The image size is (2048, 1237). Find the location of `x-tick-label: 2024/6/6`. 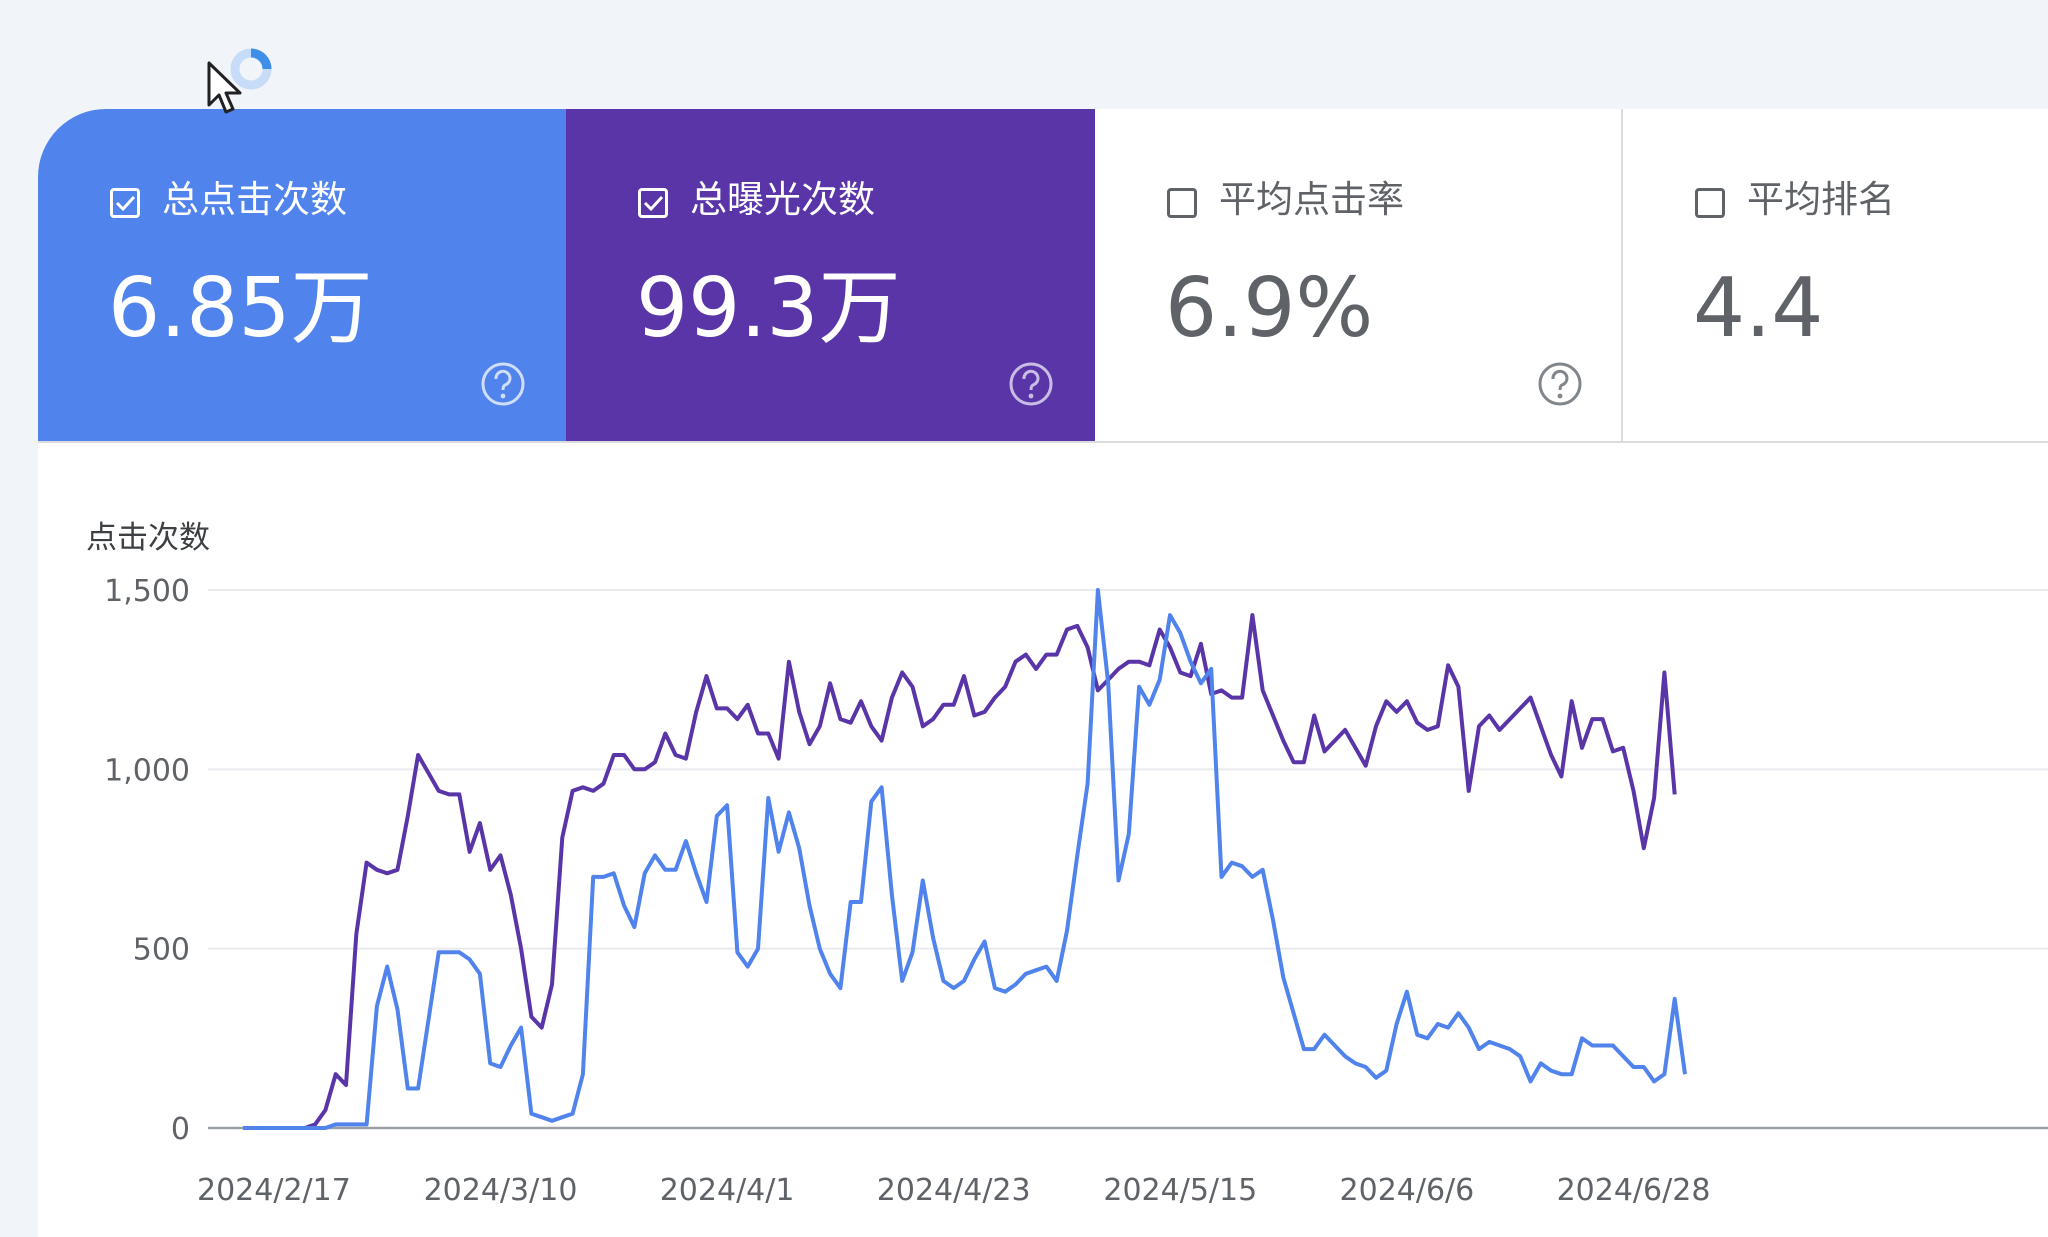

x-tick-label: 2024/6/6 is located at coordinates (1407, 1190).